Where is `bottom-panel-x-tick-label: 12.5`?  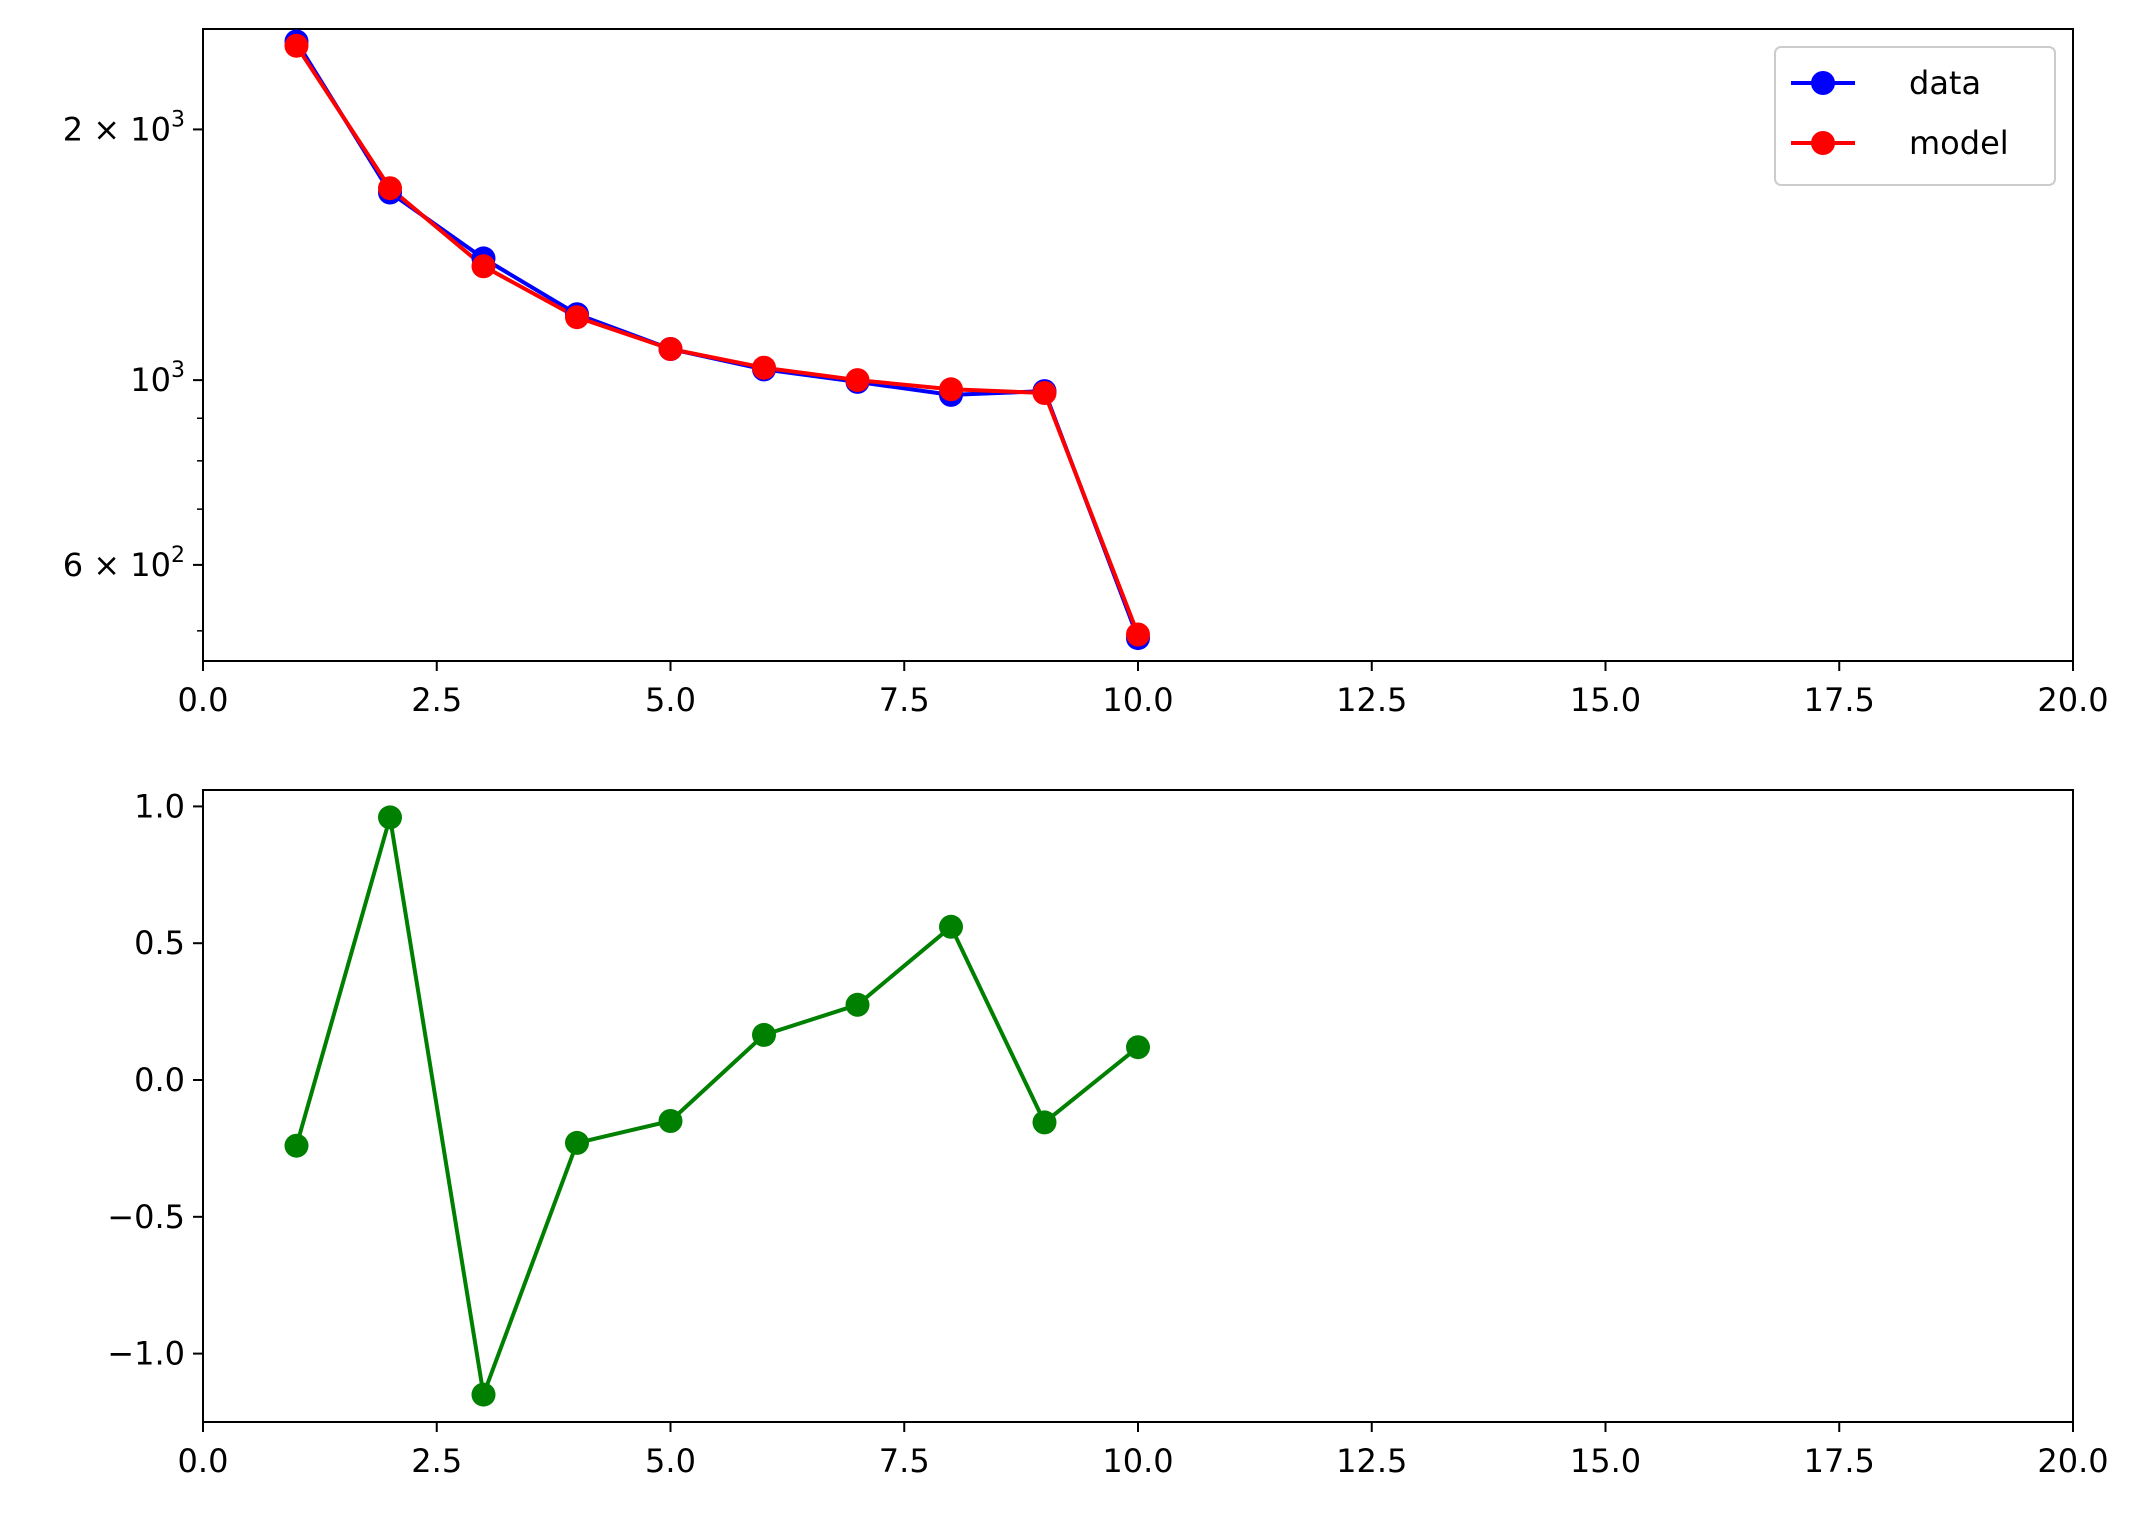
bottom-panel-x-tick-label: 12.5 is located at coordinates (1371, 1461).